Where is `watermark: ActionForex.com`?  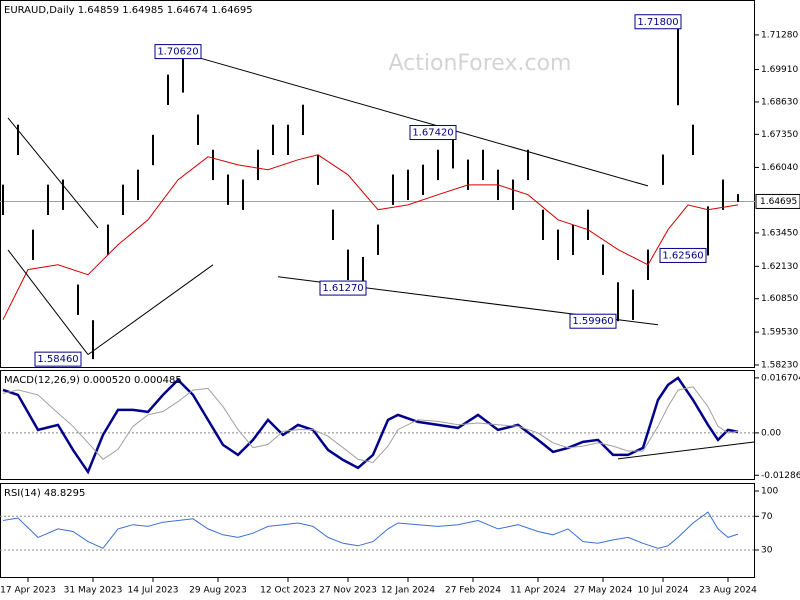 watermark: ActionForex.com is located at coordinates (480, 63).